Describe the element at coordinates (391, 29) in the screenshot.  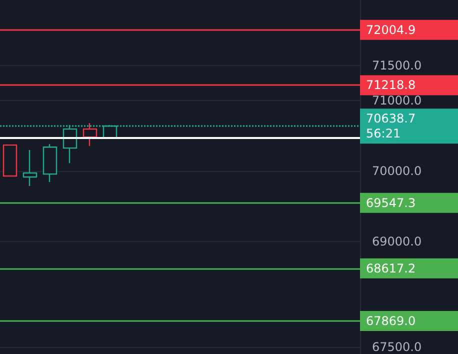
I see `ref-line-label: 72004.9` at that location.